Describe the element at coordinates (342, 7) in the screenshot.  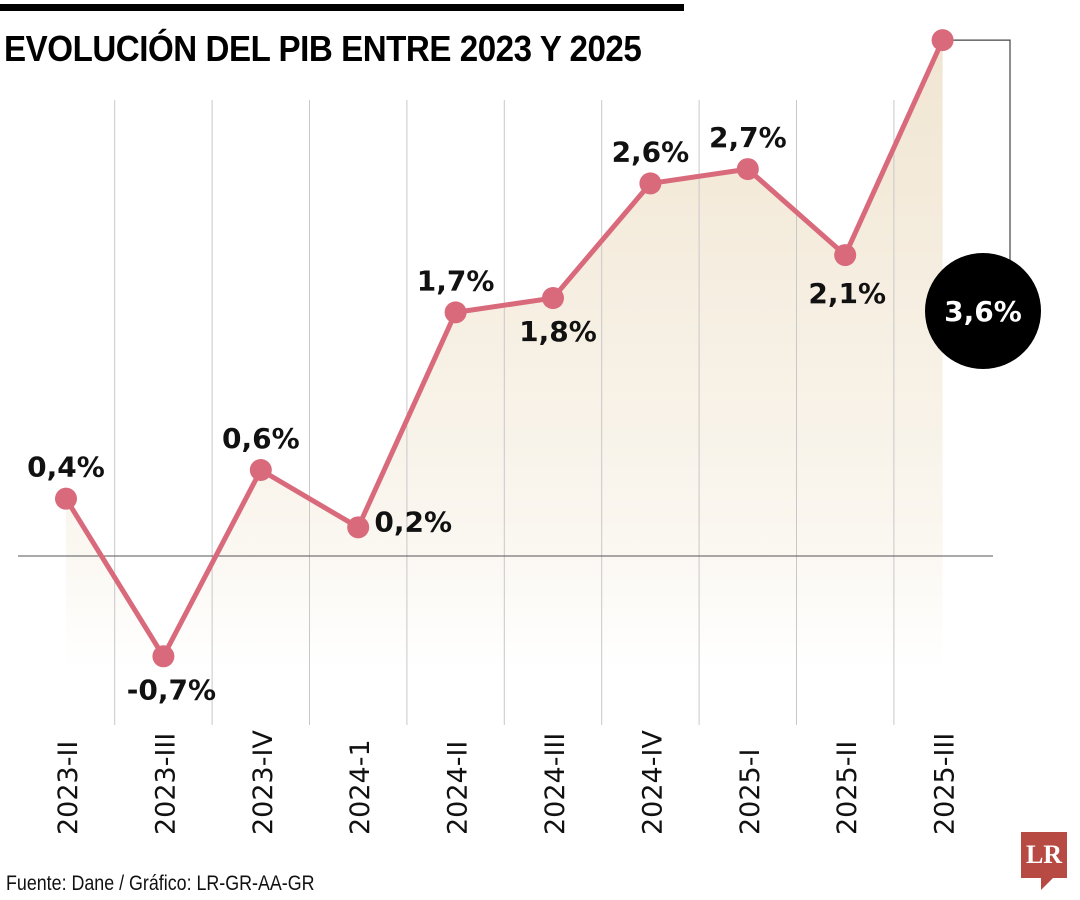
I see `title-bar-rule` at that location.